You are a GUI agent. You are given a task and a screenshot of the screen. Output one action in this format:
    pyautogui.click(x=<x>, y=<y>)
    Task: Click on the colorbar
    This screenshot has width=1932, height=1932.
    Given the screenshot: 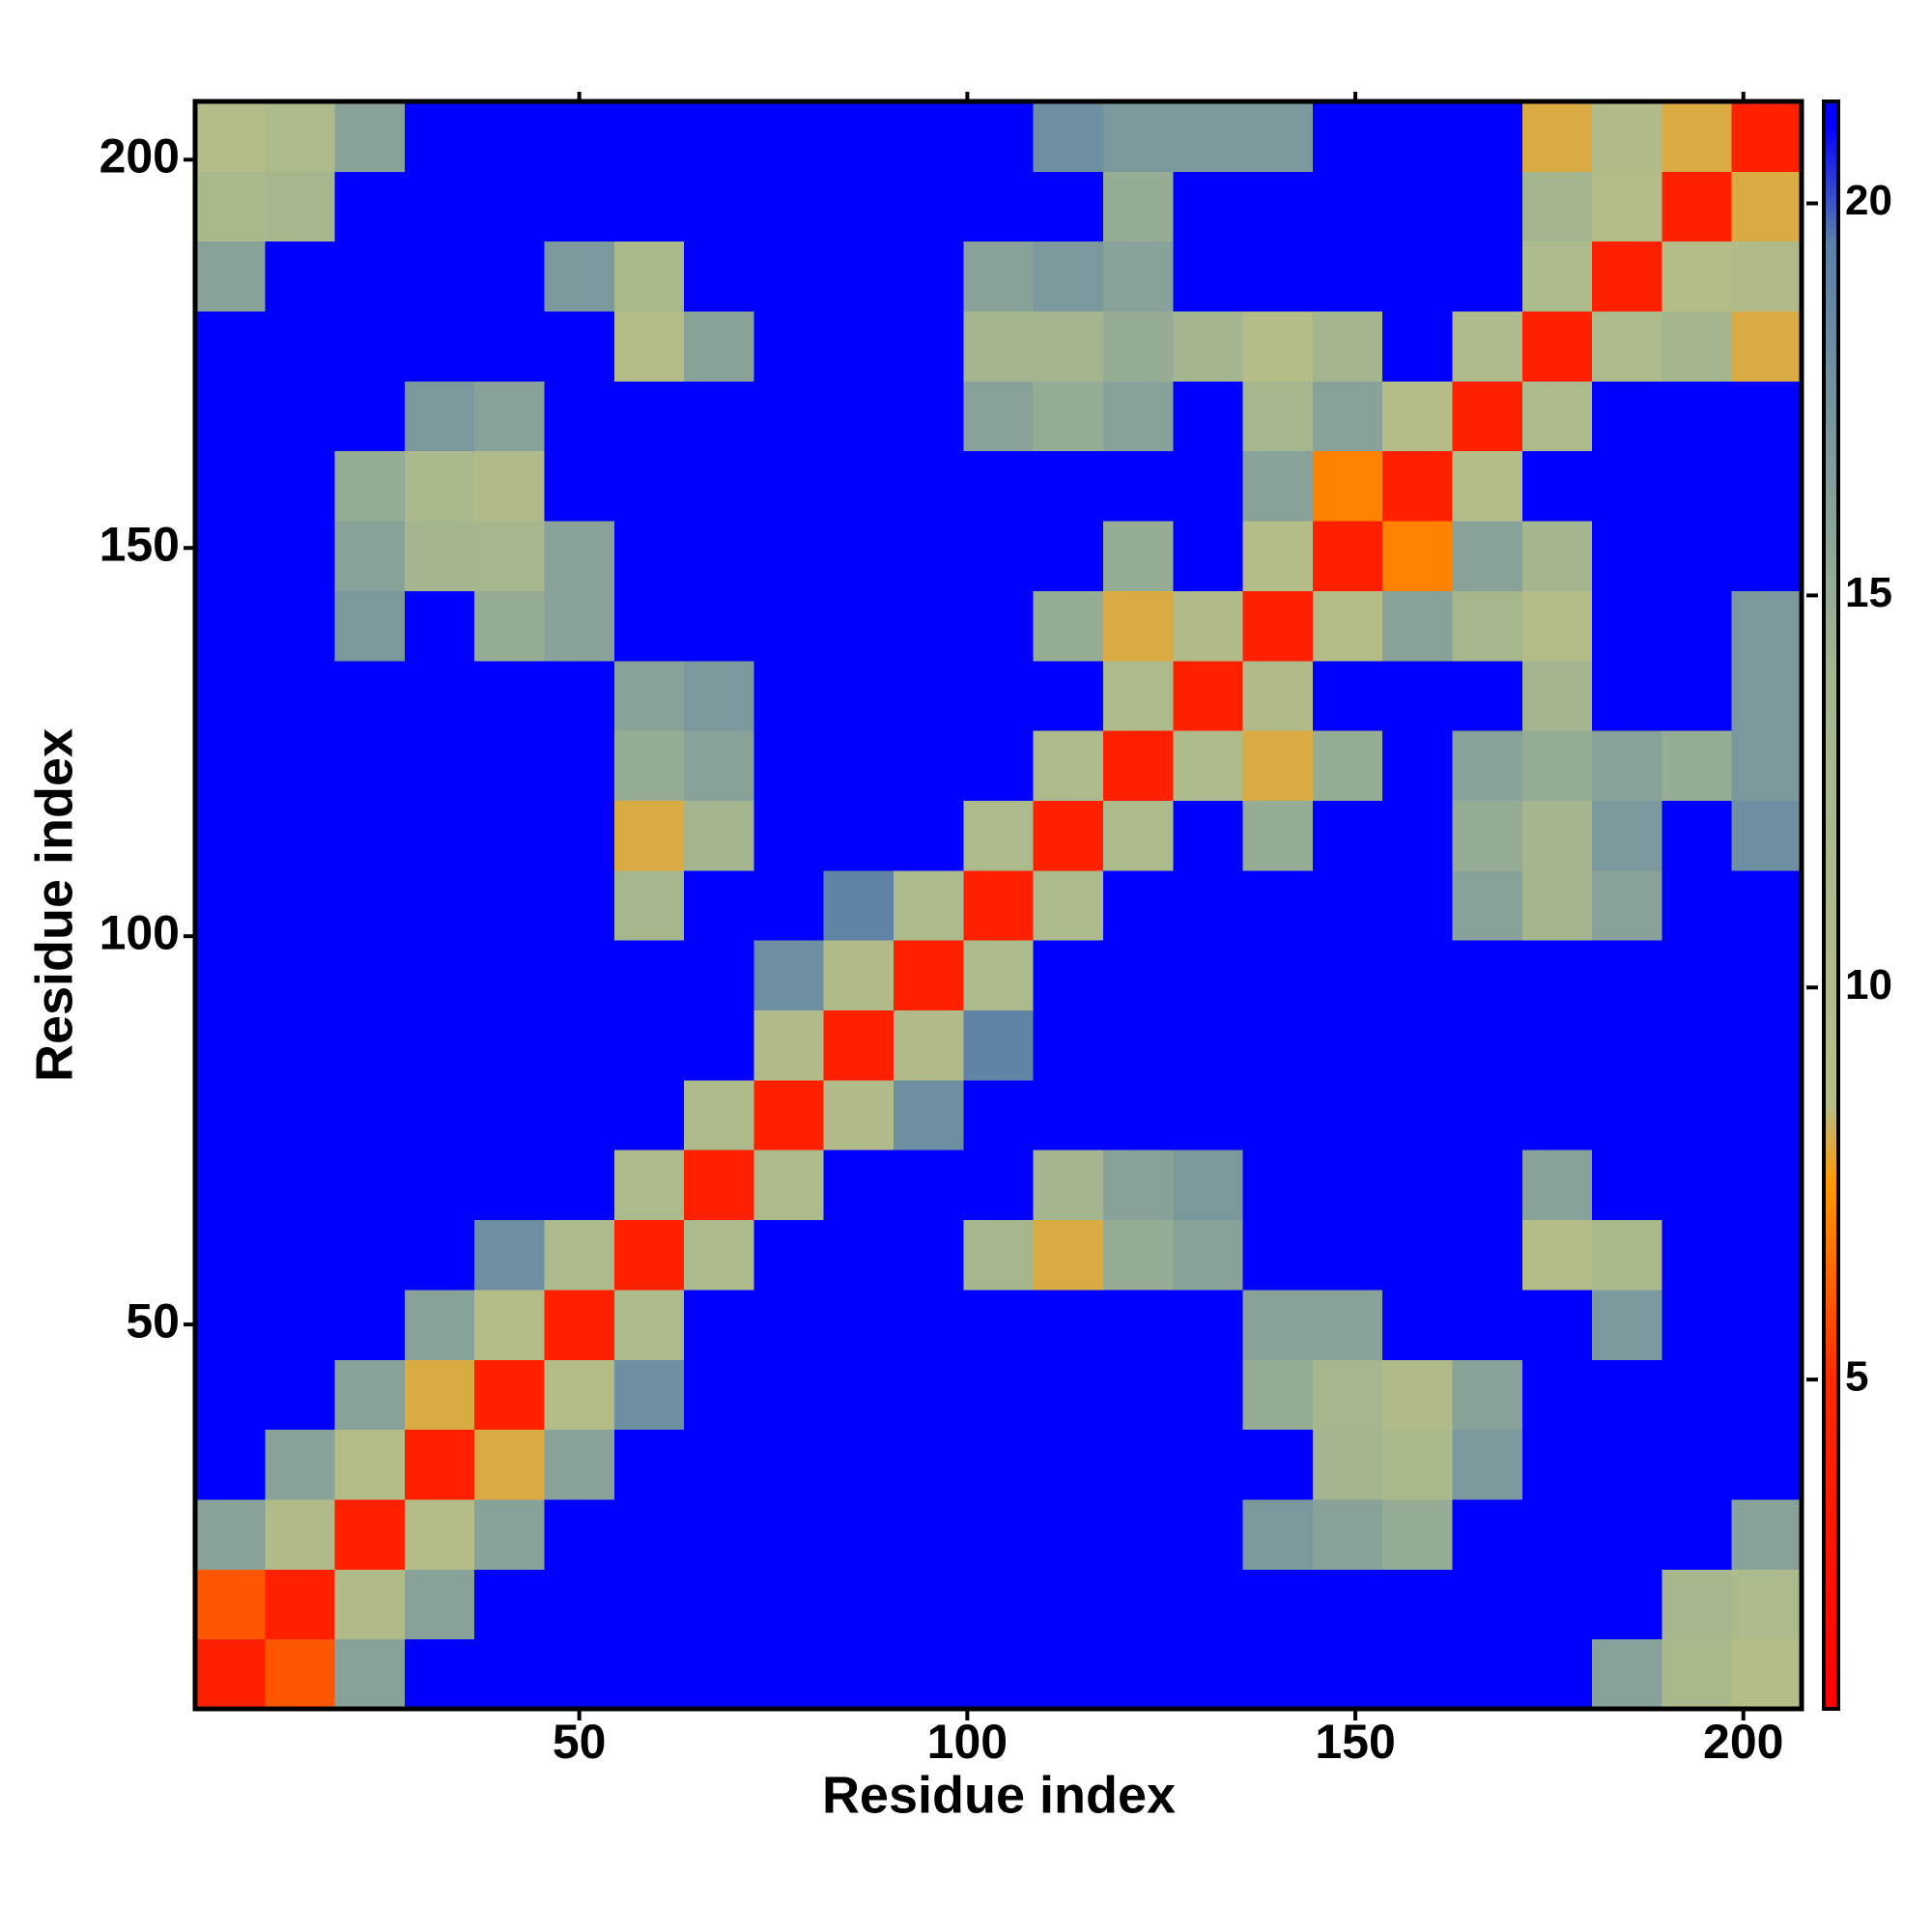 What is the action you would take?
    pyautogui.click(x=1831, y=905)
    